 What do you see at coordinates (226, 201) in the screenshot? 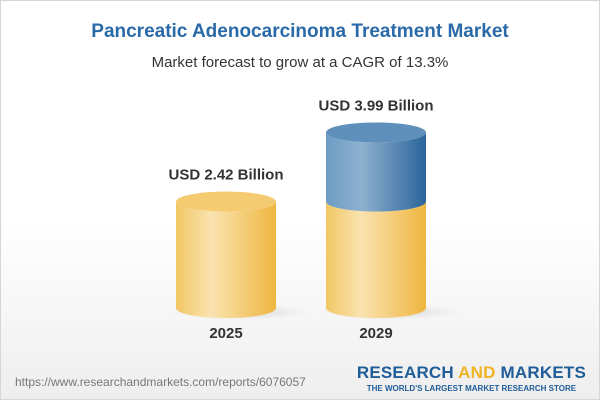
I see `bar-top-2025` at bounding box center [226, 201].